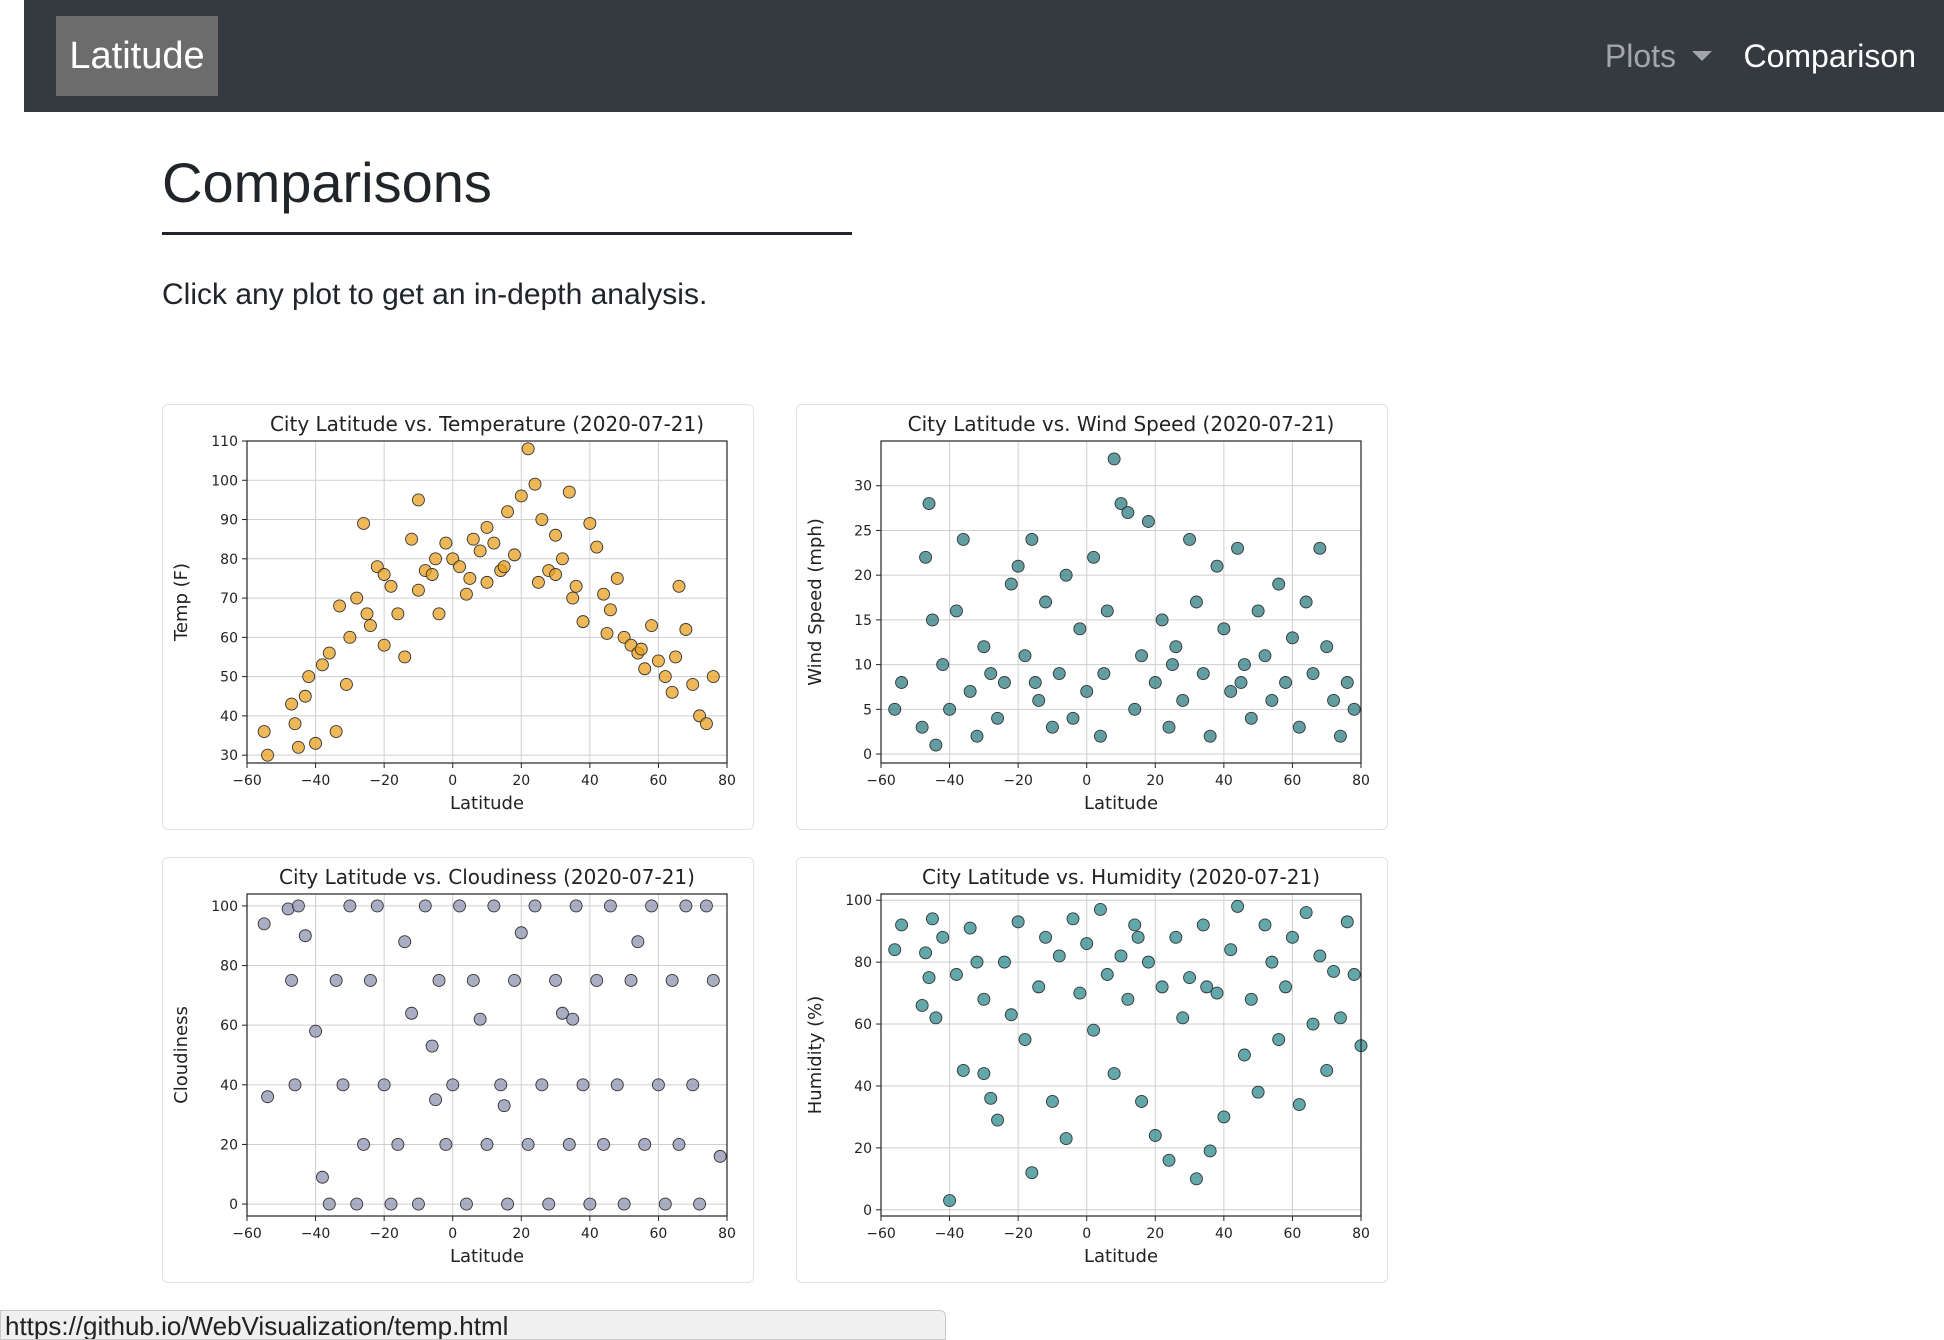 This screenshot has height=1340, width=1944. I want to click on nav-comparison-link: Comparison, so click(1829, 56).